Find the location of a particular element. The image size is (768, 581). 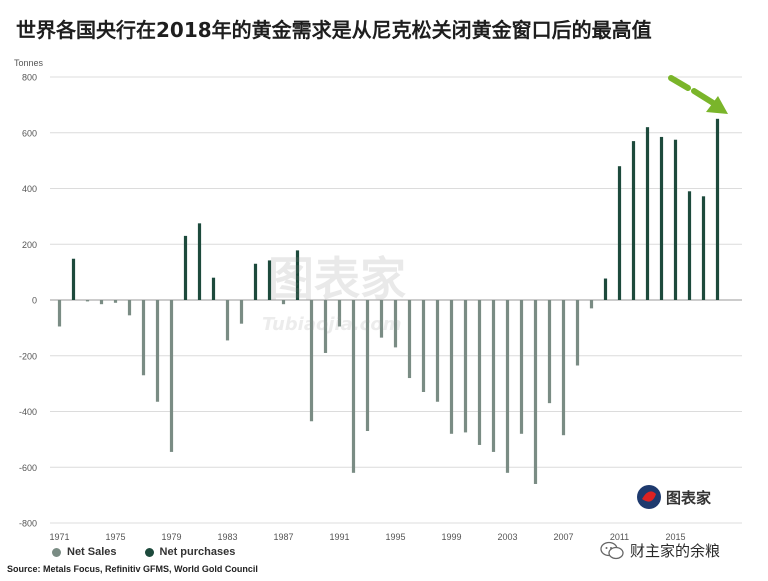

bar-2006 is located at coordinates (549, 352).